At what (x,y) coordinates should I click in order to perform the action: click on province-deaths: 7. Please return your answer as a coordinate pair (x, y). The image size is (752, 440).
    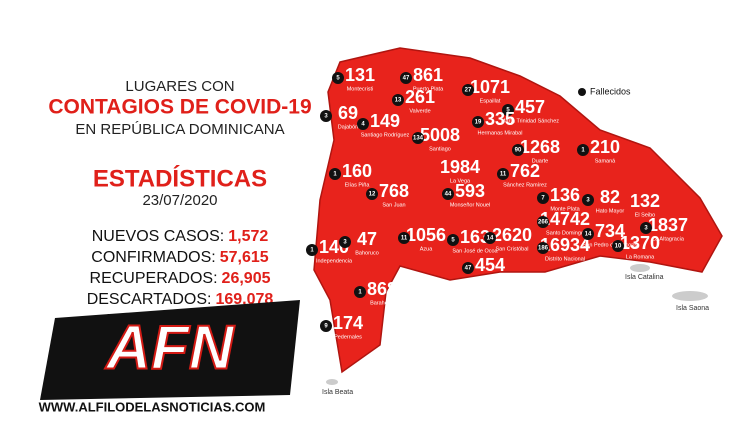
    Looking at the image, I should click on (543, 199).